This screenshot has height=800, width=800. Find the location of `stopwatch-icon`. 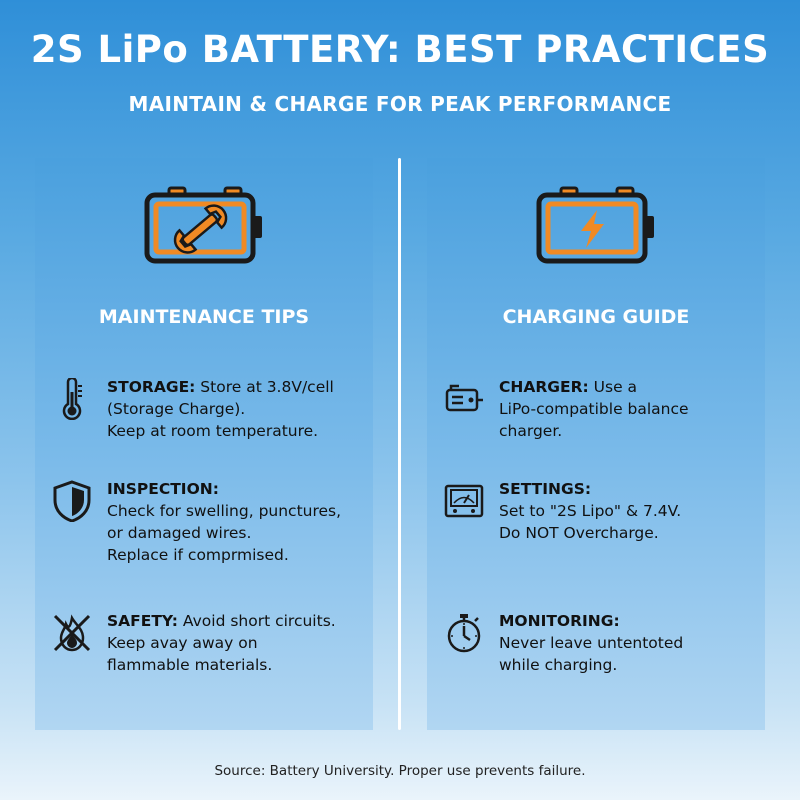

stopwatch-icon is located at coordinates (464, 633).